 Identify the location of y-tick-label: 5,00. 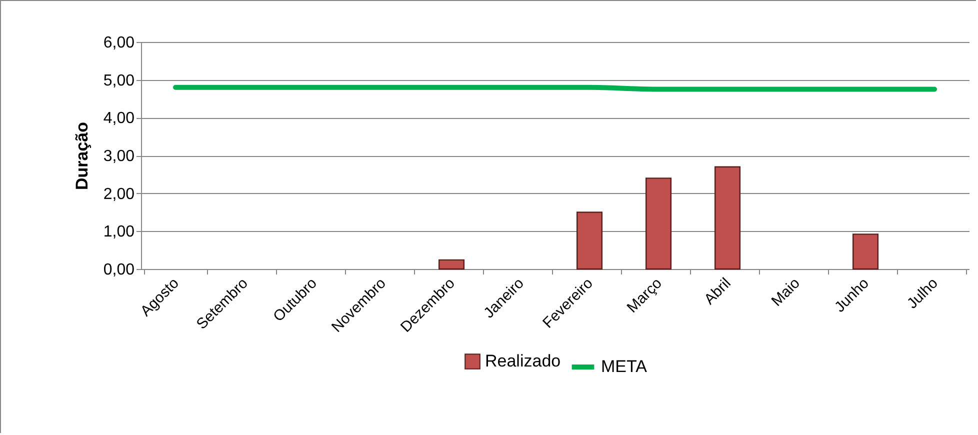
(119, 81).